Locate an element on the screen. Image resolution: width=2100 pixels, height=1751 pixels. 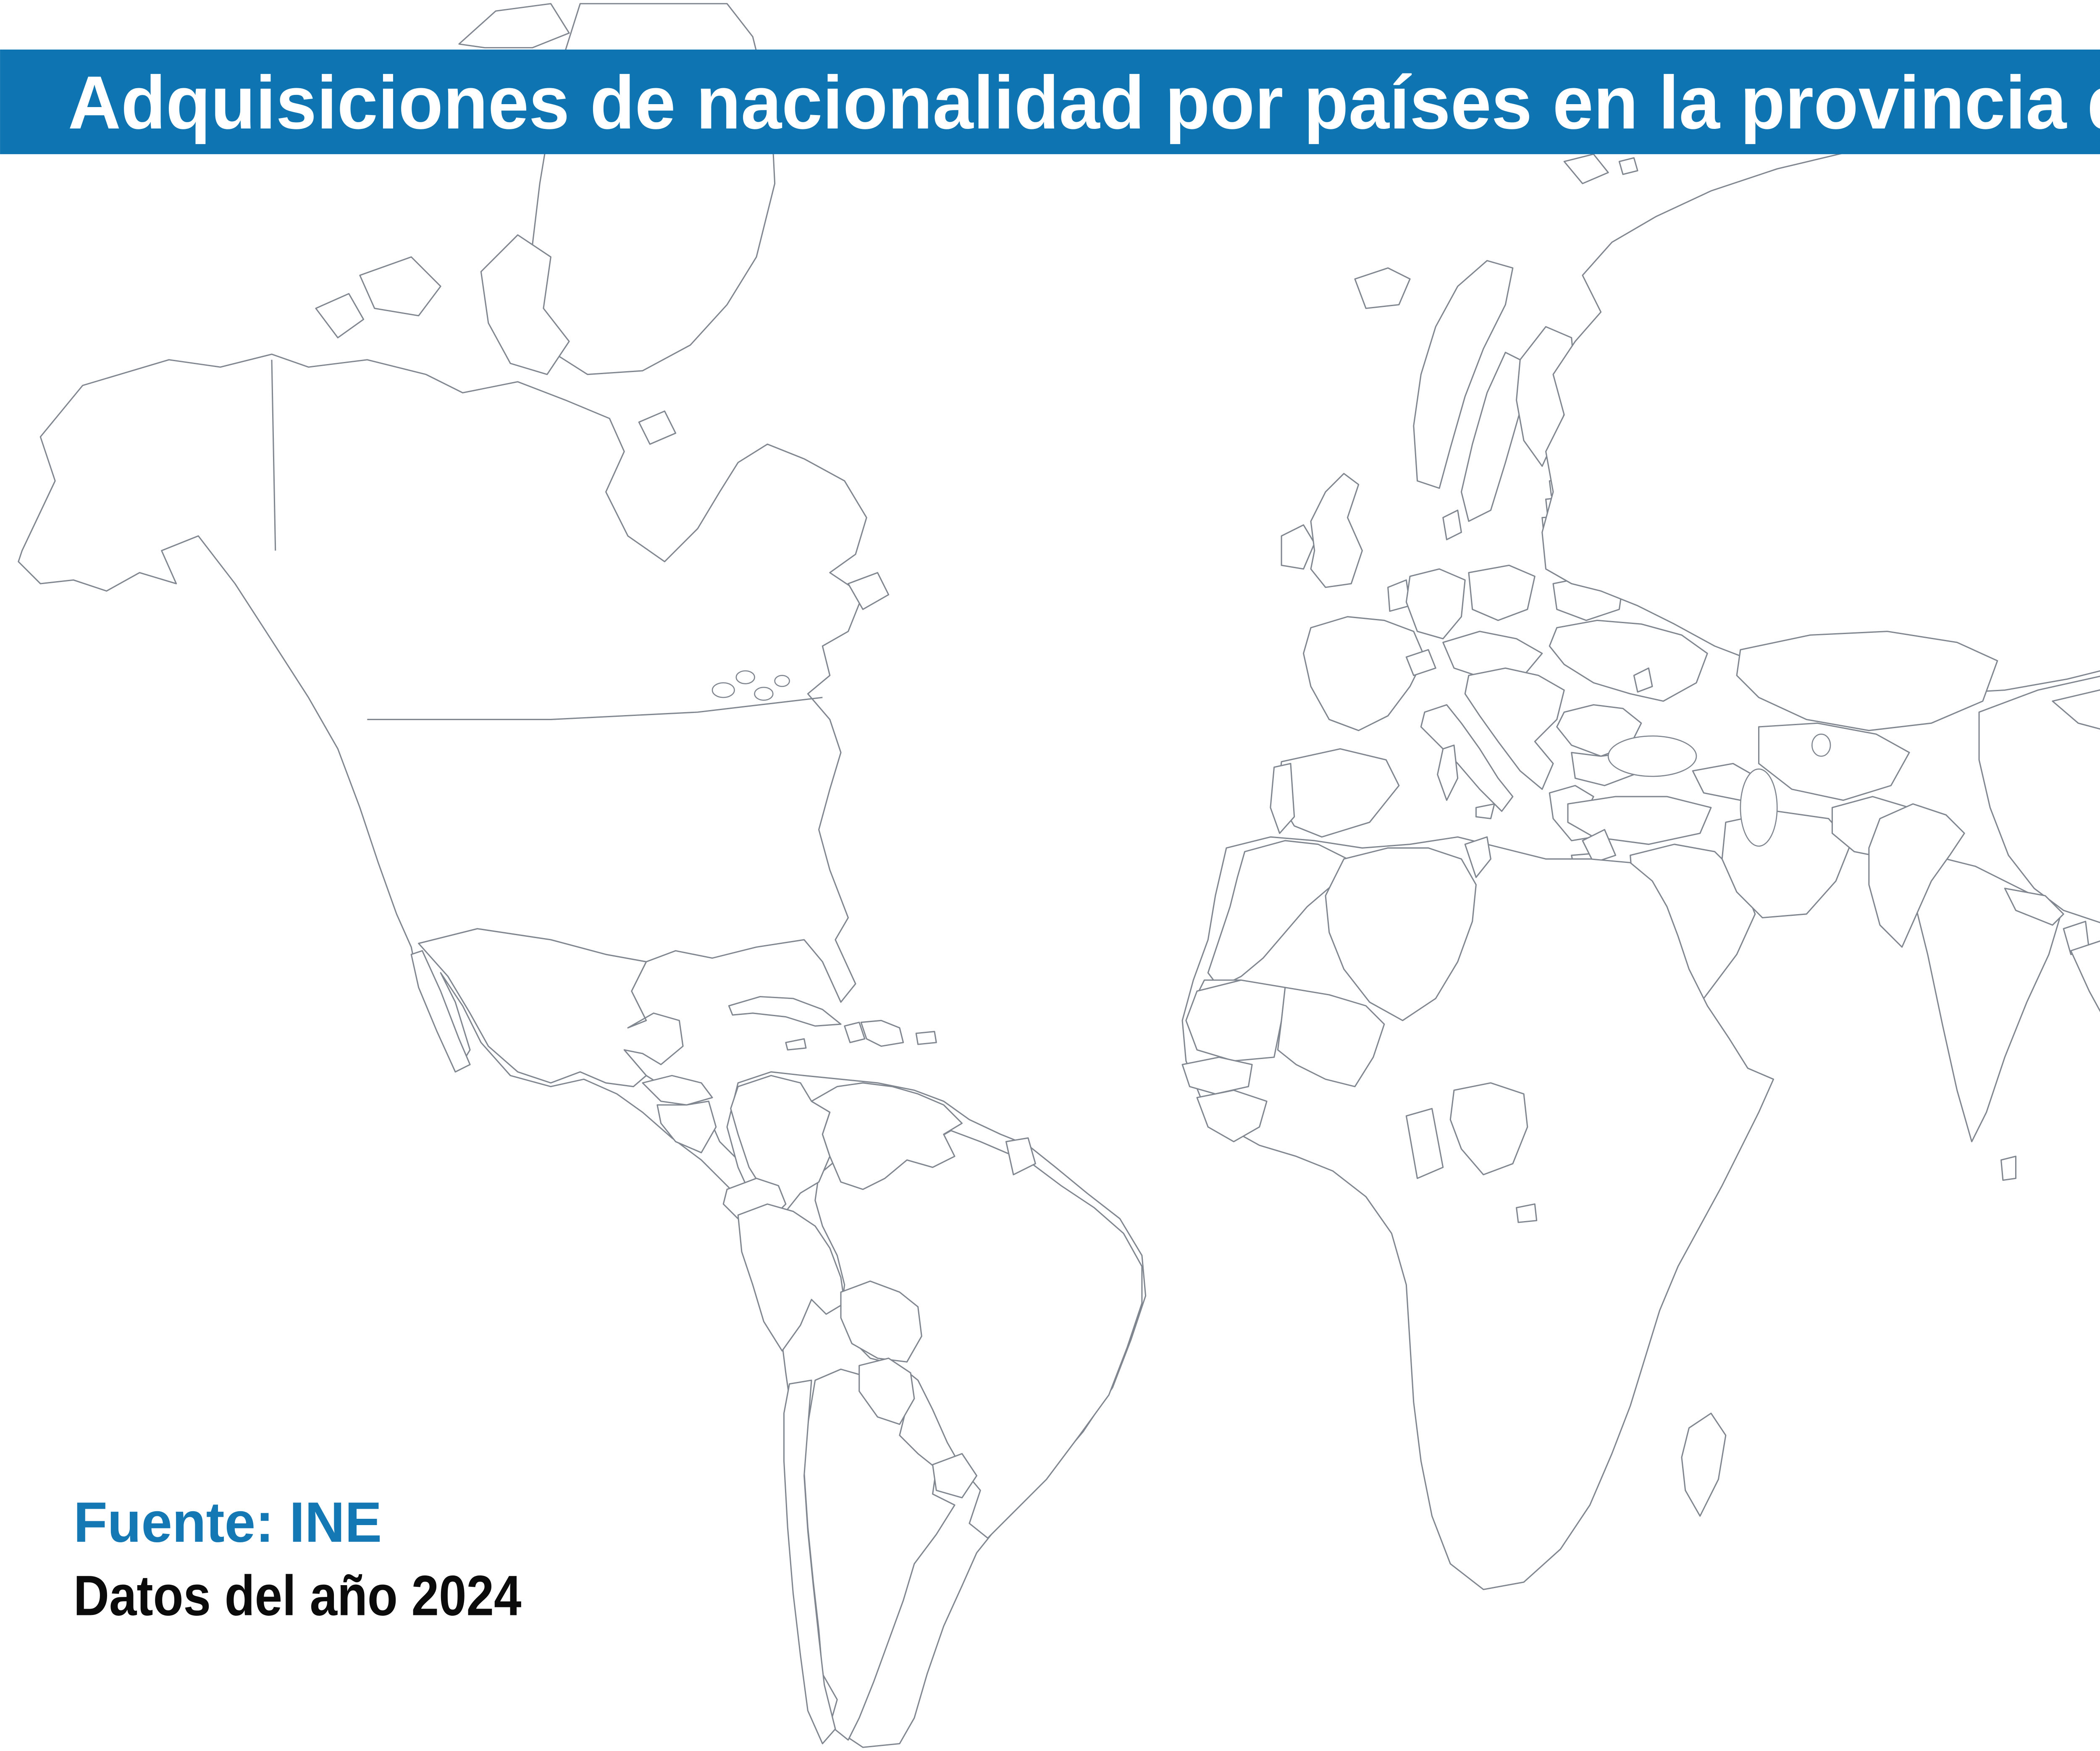
country-venezuela is located at coordinates (887, 1136).